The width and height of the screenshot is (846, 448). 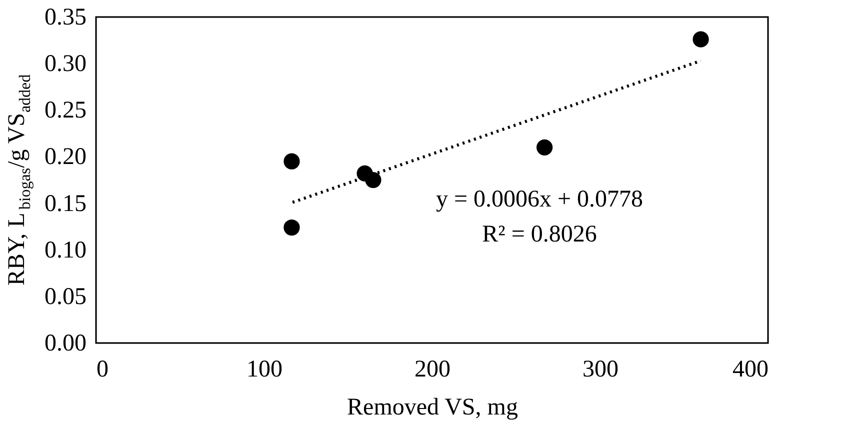 I want to click on x-tick-label: 200, so click(x=432, y=369).